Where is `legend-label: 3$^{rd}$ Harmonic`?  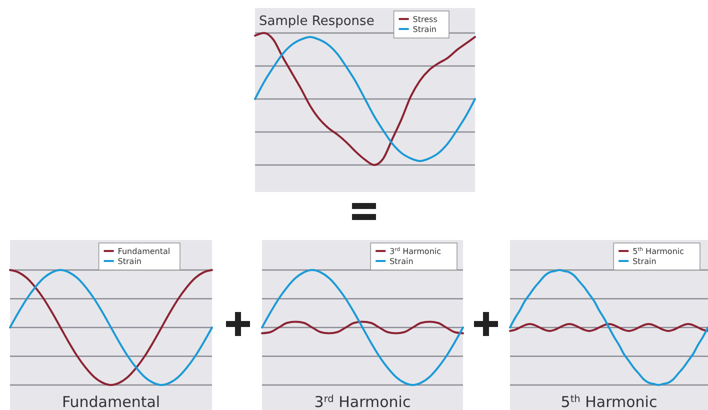
legend-label: 3$^{rd}$ Harmonic is located at coordinates (416, 251).